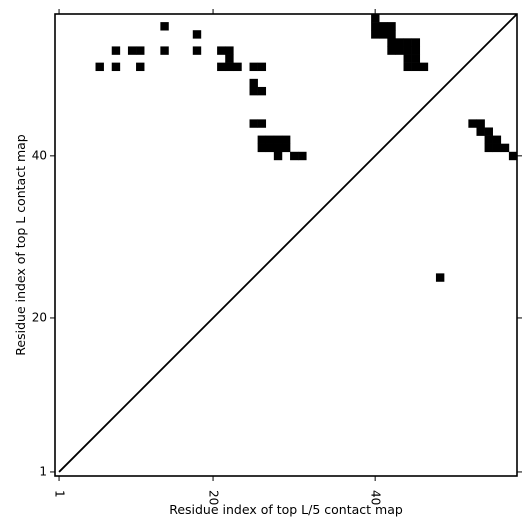  What do you see at coordinates (286, 509) in the screenshot?
I see `x-axis-label: Residue index of top L/5 contact map` at bounding box center [286, 509].